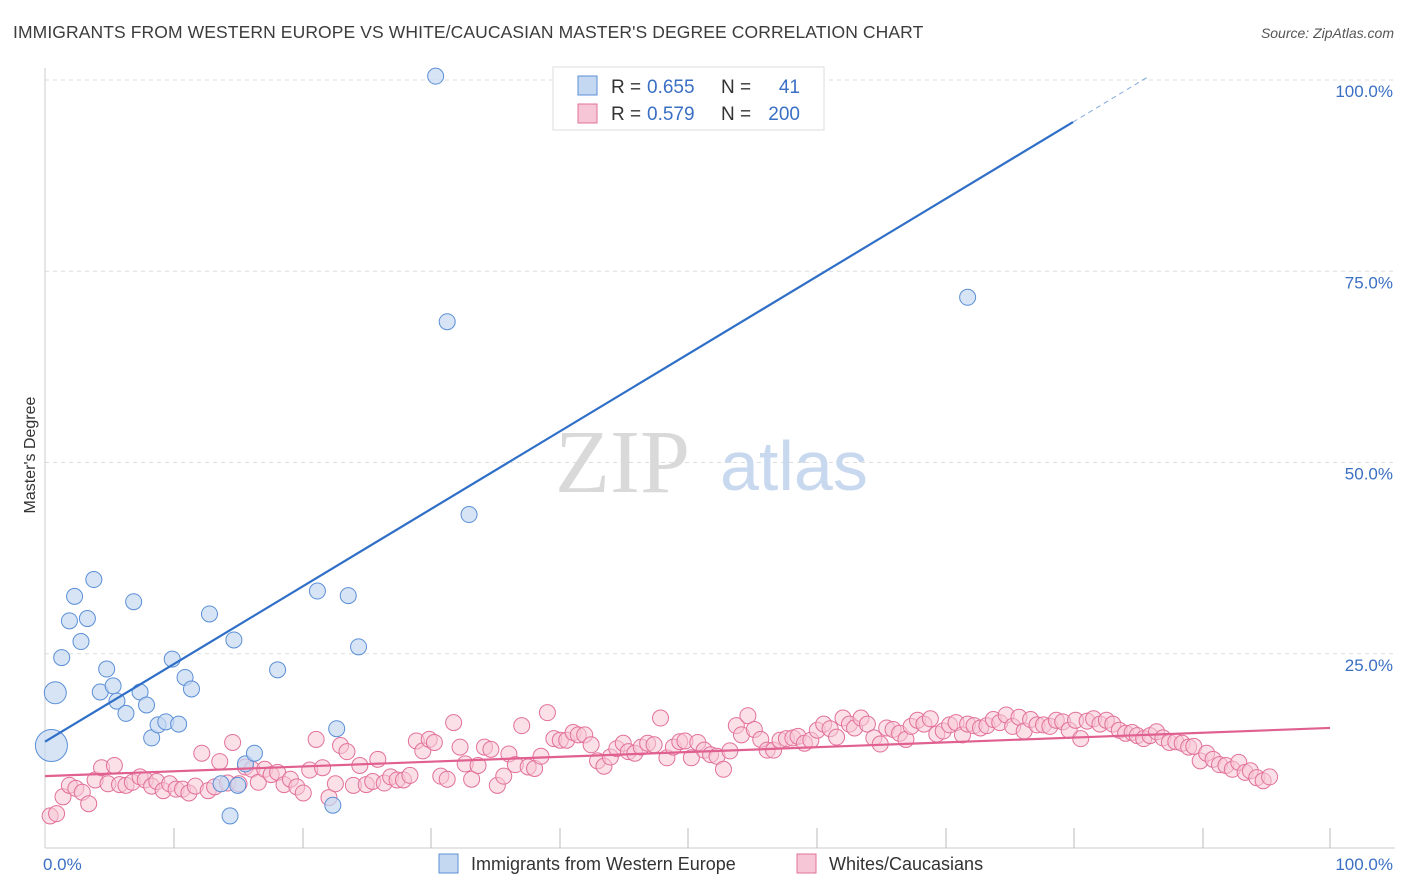 The image size is (1406, 892). I want to click on whites-caucasians-points, so click(660, 764).